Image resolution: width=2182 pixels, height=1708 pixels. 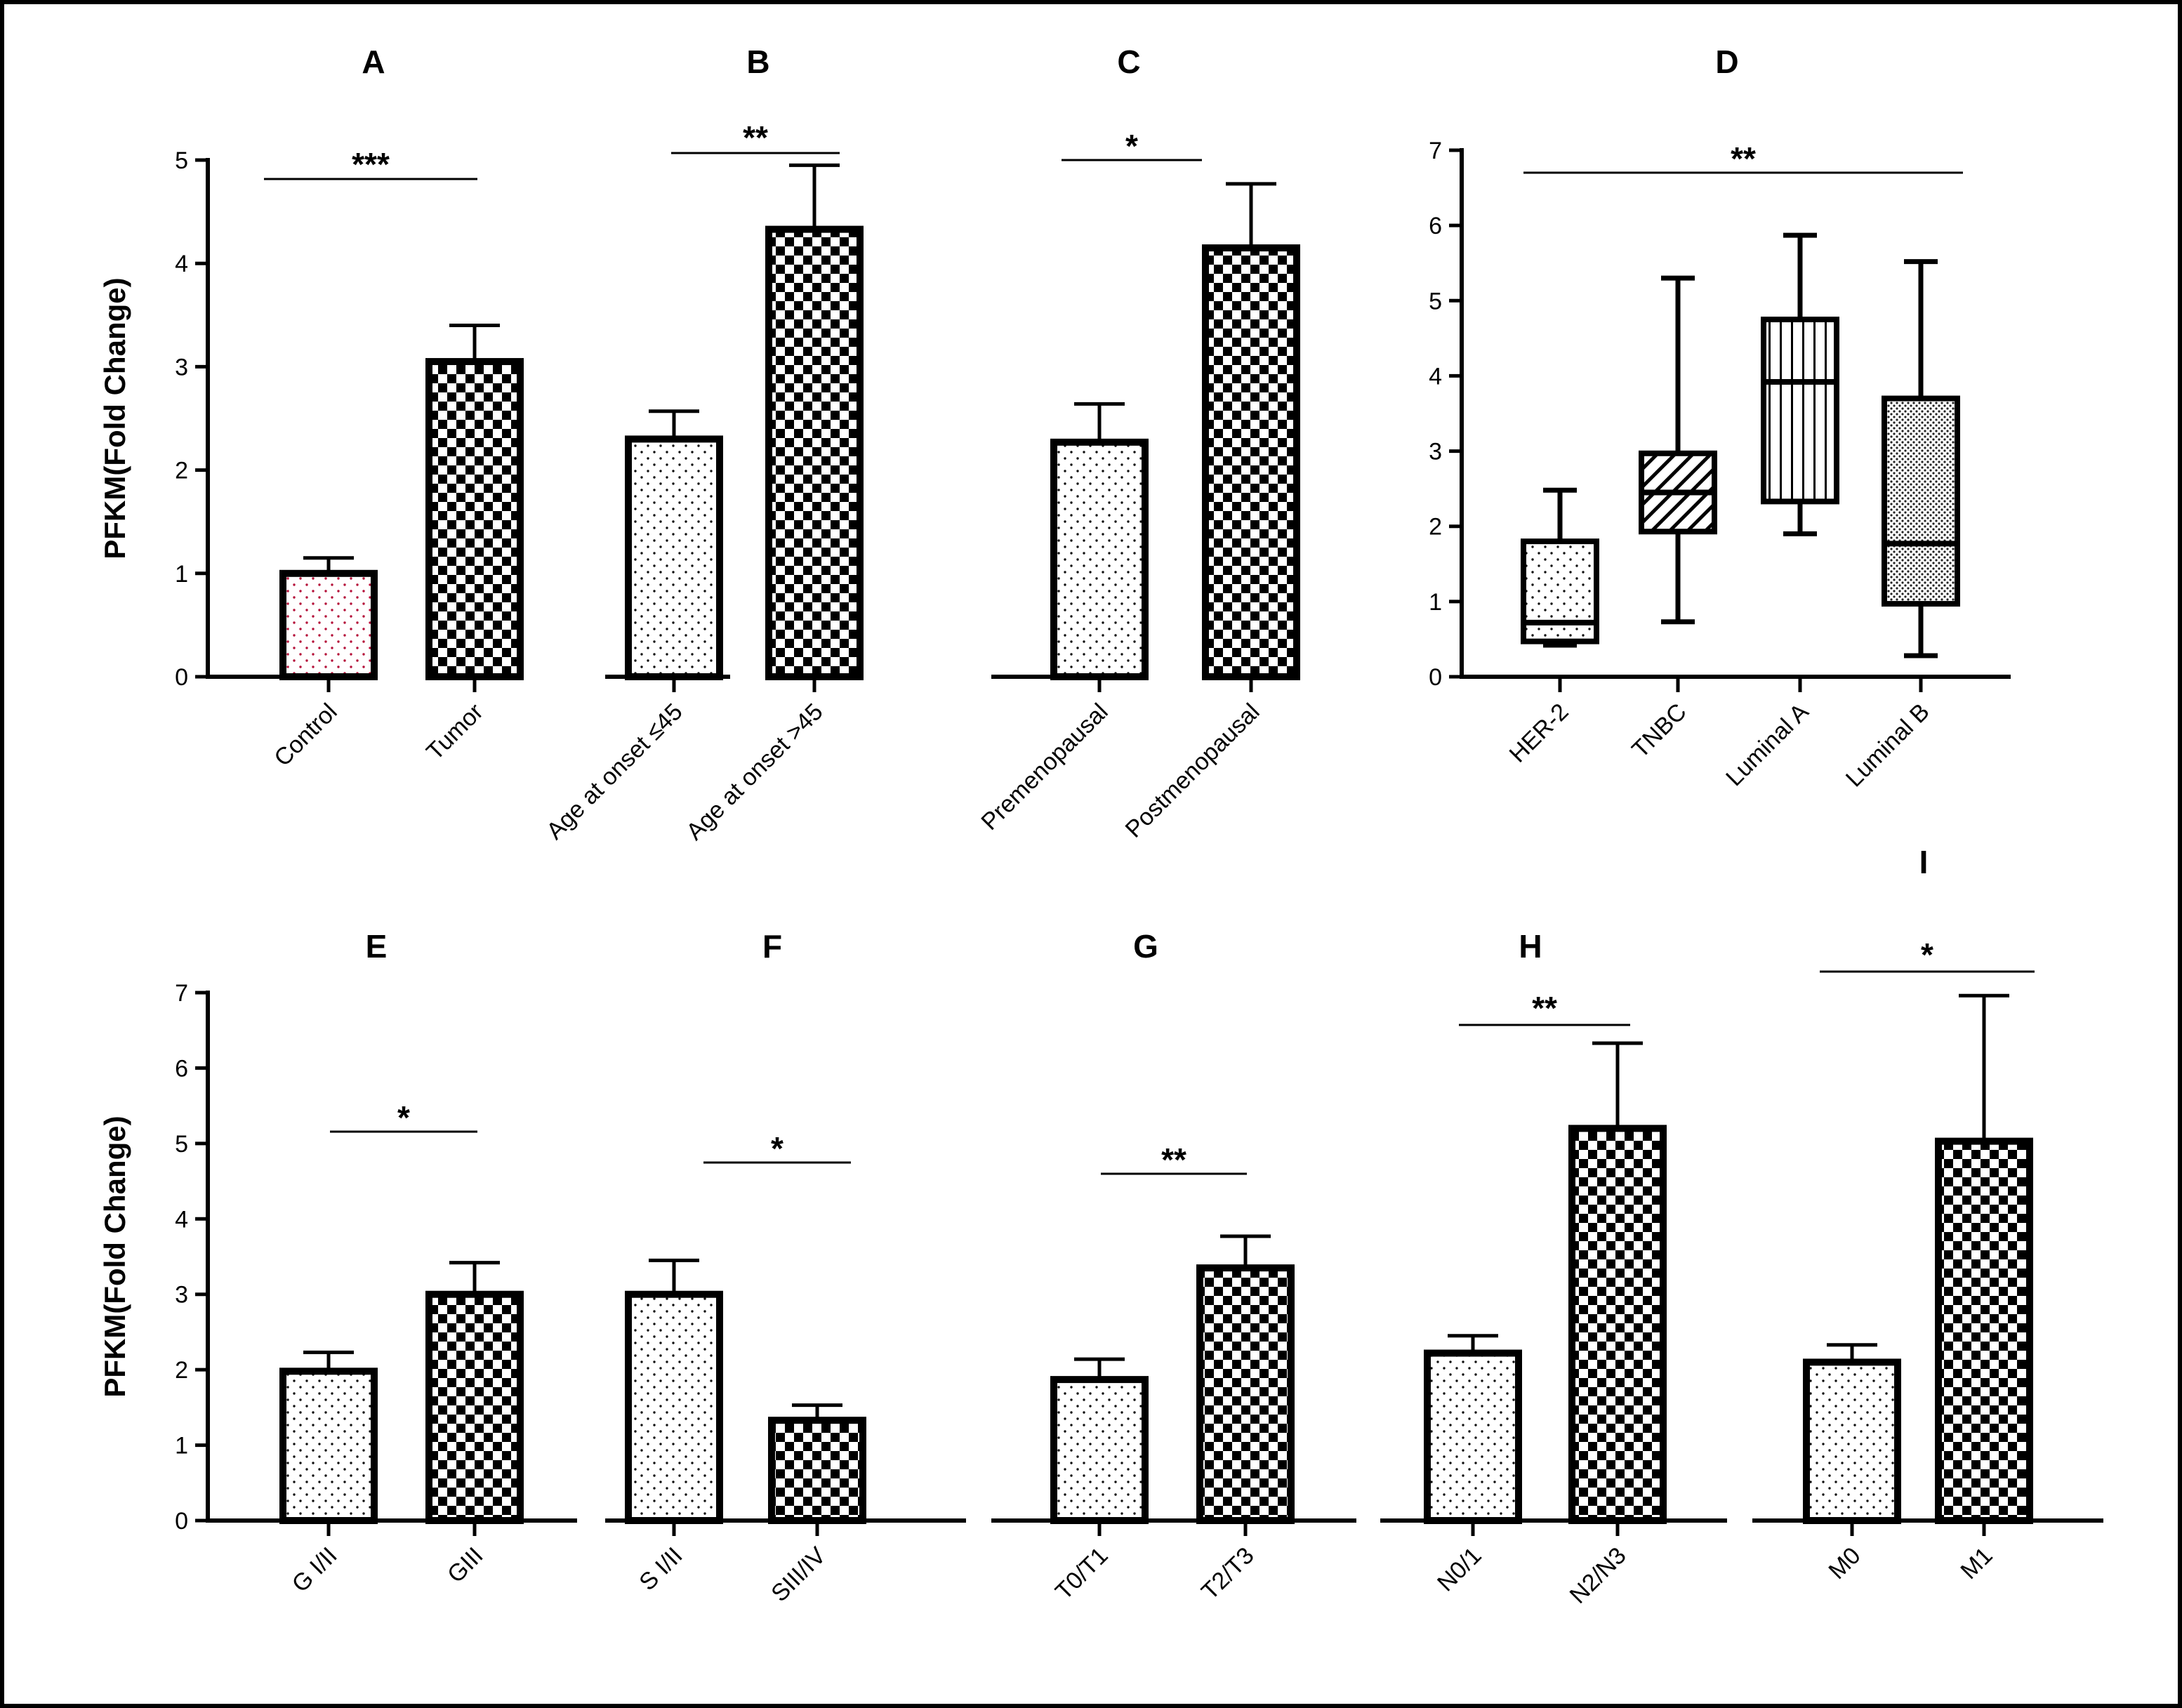 I want to click on panel-label: B, so click(x=757, y=62).